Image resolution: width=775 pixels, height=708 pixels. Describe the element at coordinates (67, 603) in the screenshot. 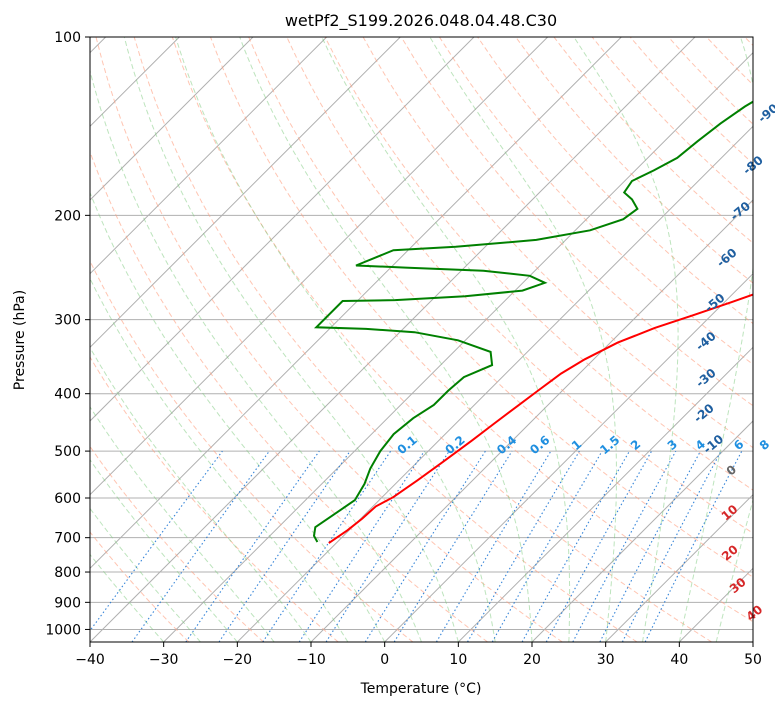

I see `y-tick-label-900: 900` at that location.